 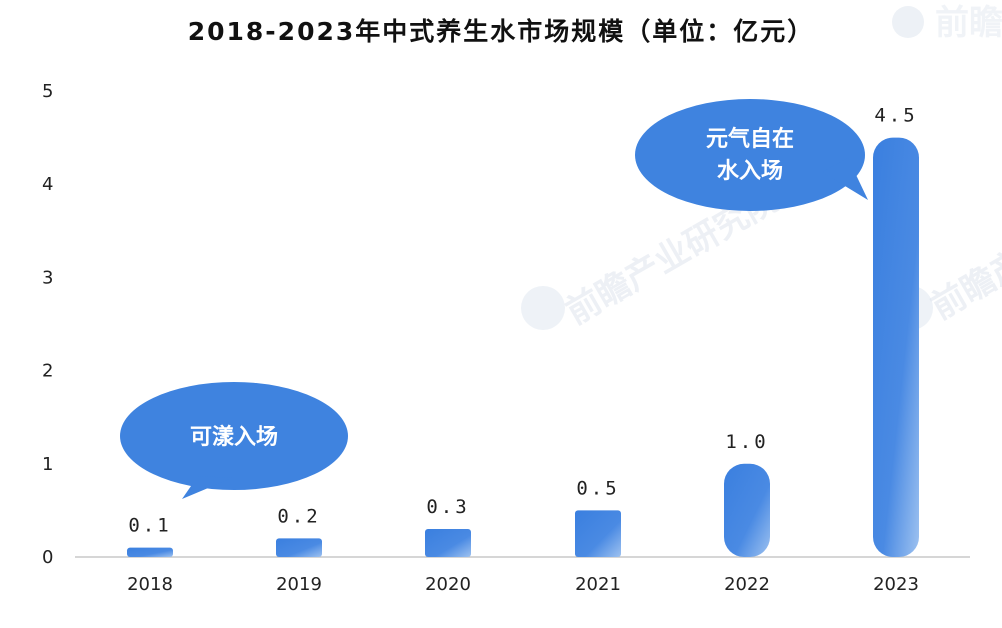 What do you see at coordinates (299, 584) in the screenshot?
I see `x-tick-label: 2019` at bounding box center [299, 584].